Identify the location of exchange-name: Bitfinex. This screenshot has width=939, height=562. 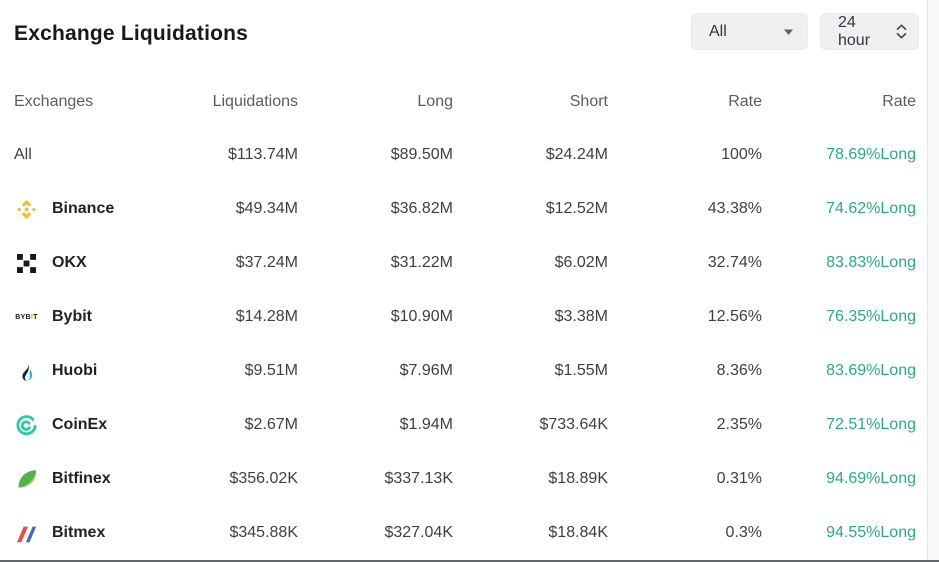
(81, 478).